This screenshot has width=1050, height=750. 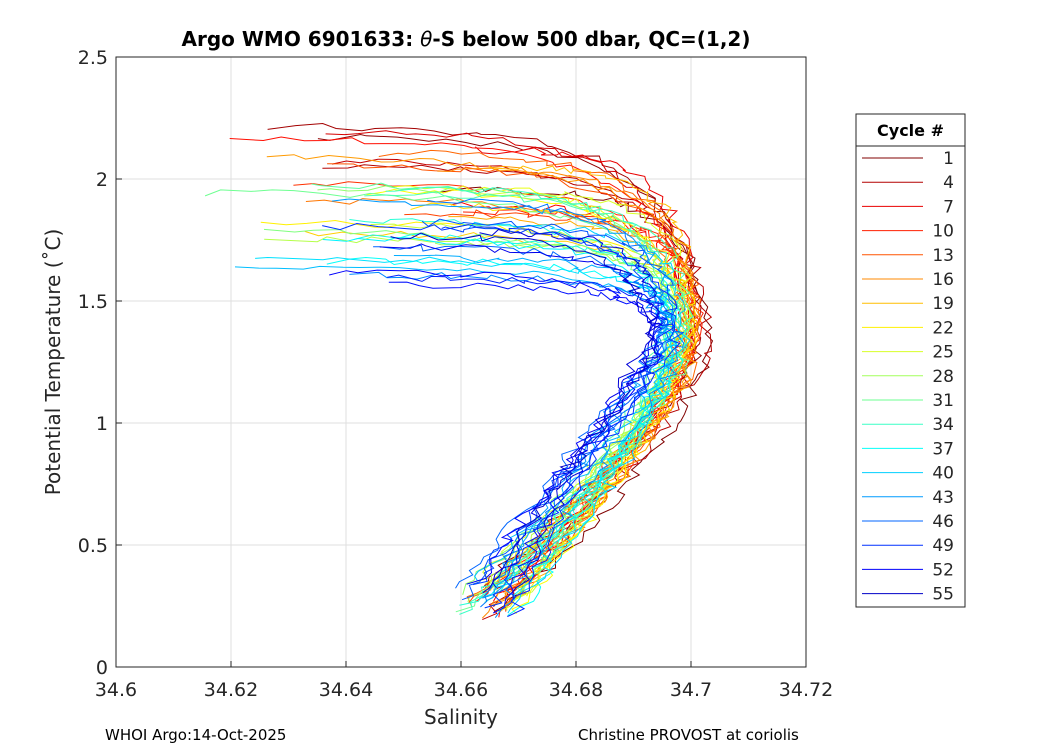 What do you see at coordinates (102, 668) in the screenshot?
I see `y-tick-label: 0` at bounding box center [102, 668].